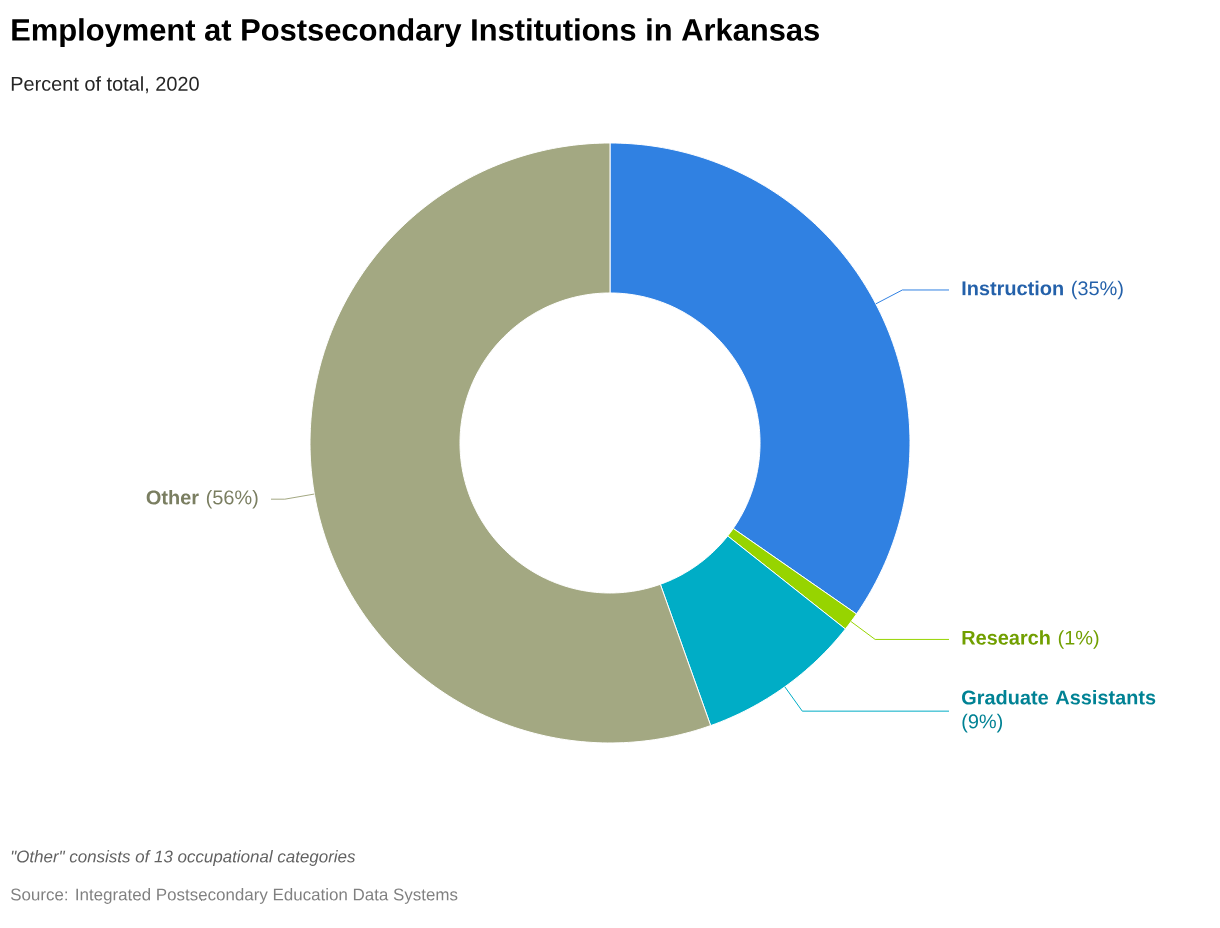 The image size is (1220, 928). Describe the element at coordinates (232, 499) in the screenshot. I see `data-label: (56%)` at that location.